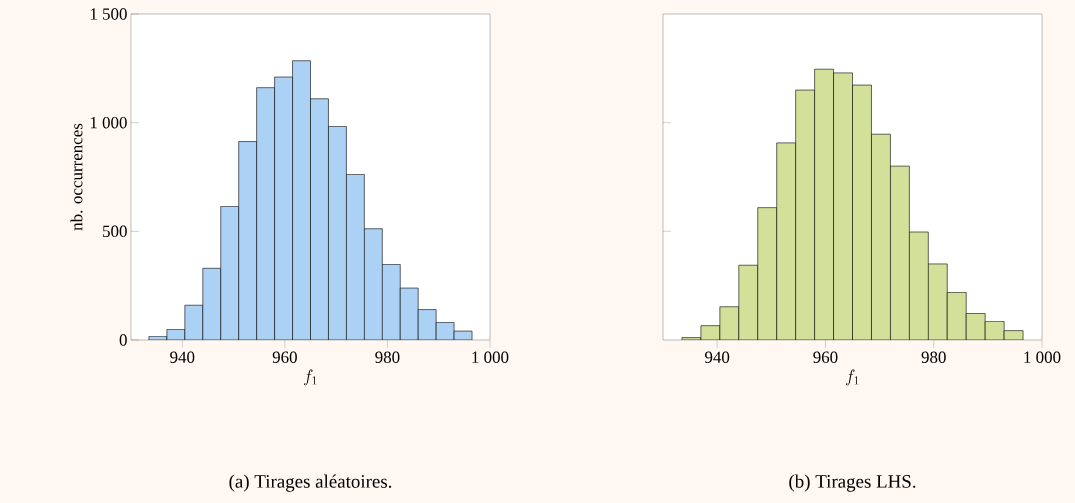 The width and height of the screenshot is (1075, 503). I want to click on y-tick-label: 1 000, so click(108, 122).